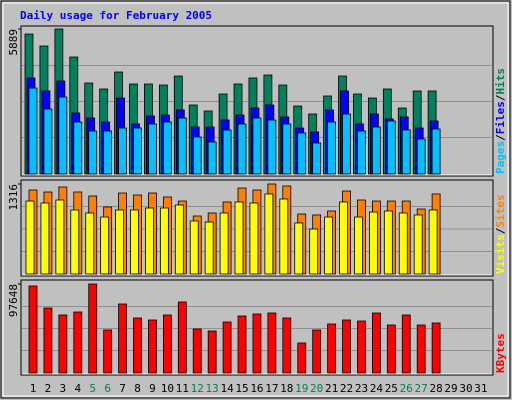  Describe the element at coordinates (271, 388) in the screenshot. I see `x-tick-label: 17` at that location.